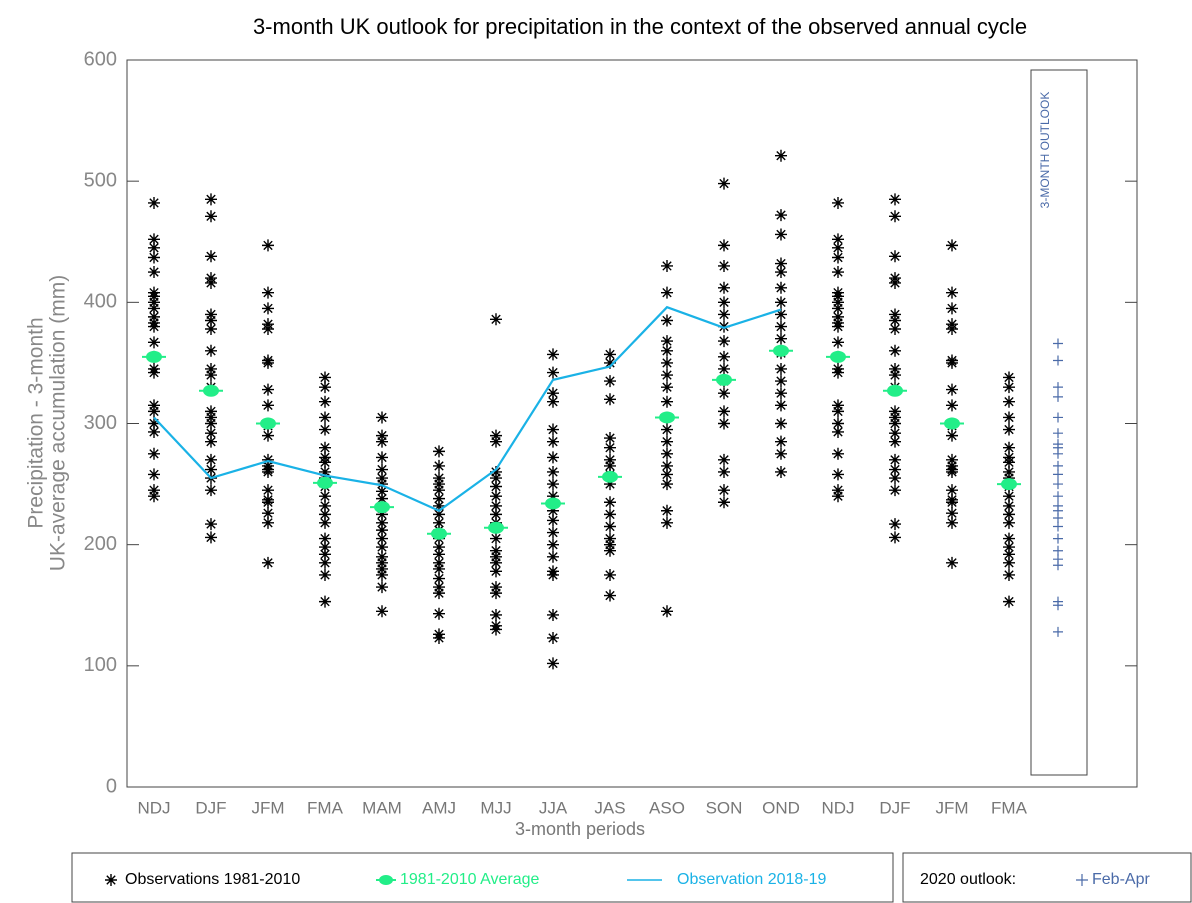  What do you see at coordinates (951, 807) in the screenshot?
I see `x-tick-label: JFM` at bounding box center [951, 807].